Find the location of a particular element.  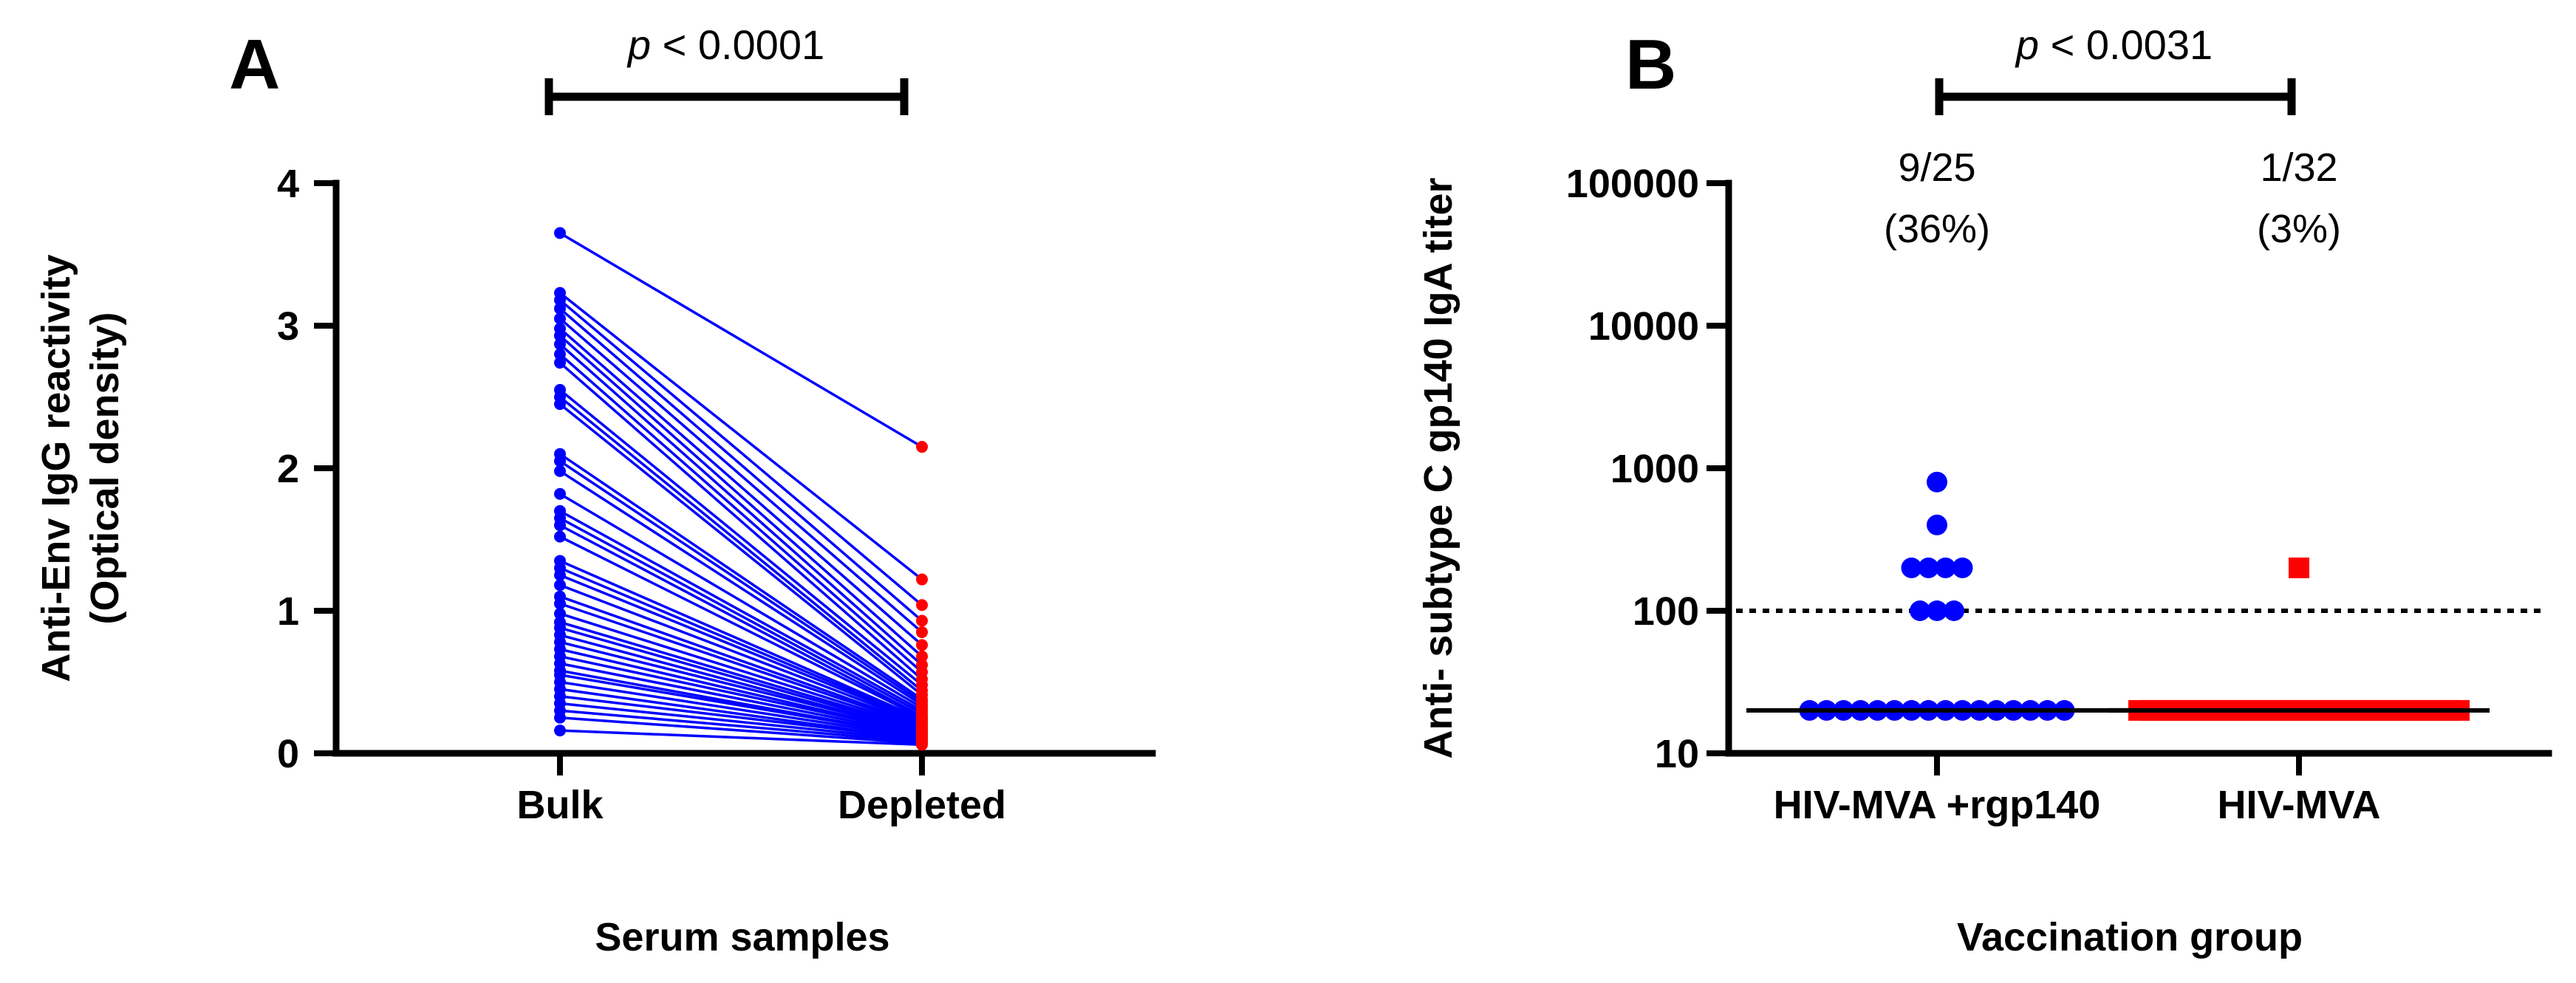

panel-b-y-ticks: 10 100 1000 10000 100000 is located at coordinates (1647, 469).